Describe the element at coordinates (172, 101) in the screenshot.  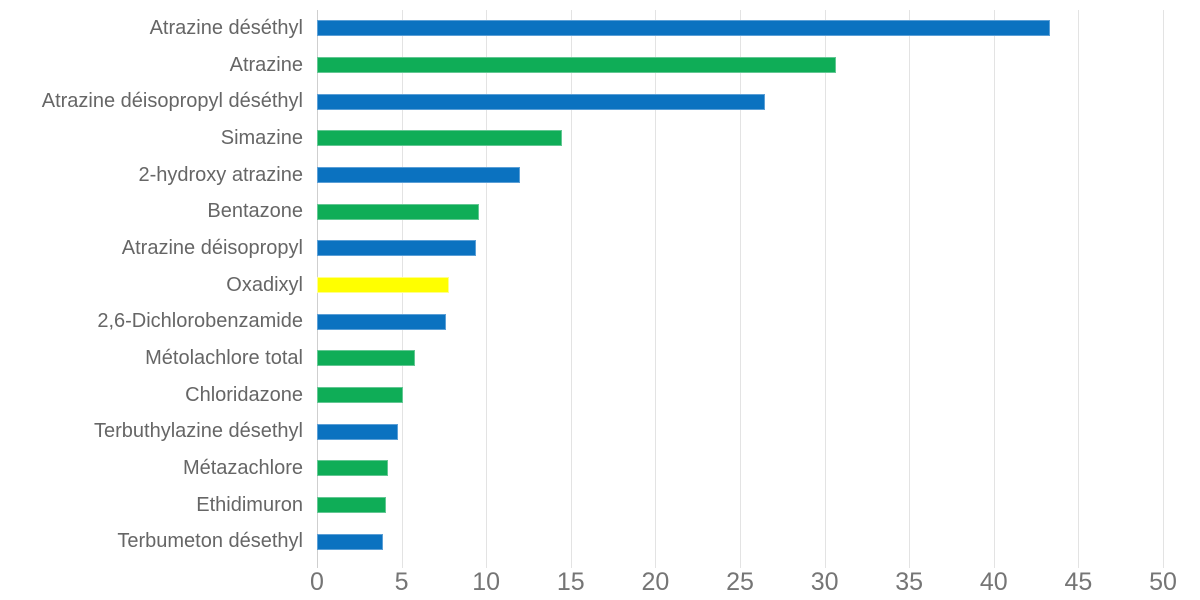
I see `category-label: Atrazine déisopropyl déséthyl` at that location.